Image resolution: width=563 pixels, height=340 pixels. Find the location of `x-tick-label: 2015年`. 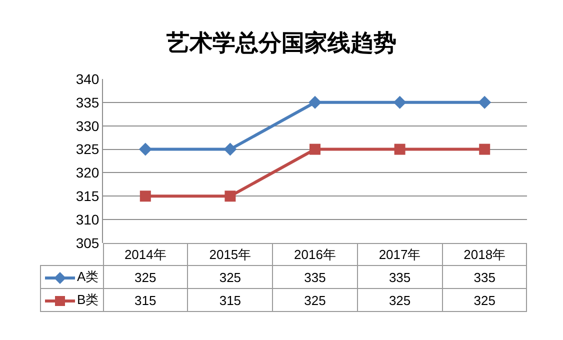

x-tick-label: 2015年 is located at coordinates (230, 255).